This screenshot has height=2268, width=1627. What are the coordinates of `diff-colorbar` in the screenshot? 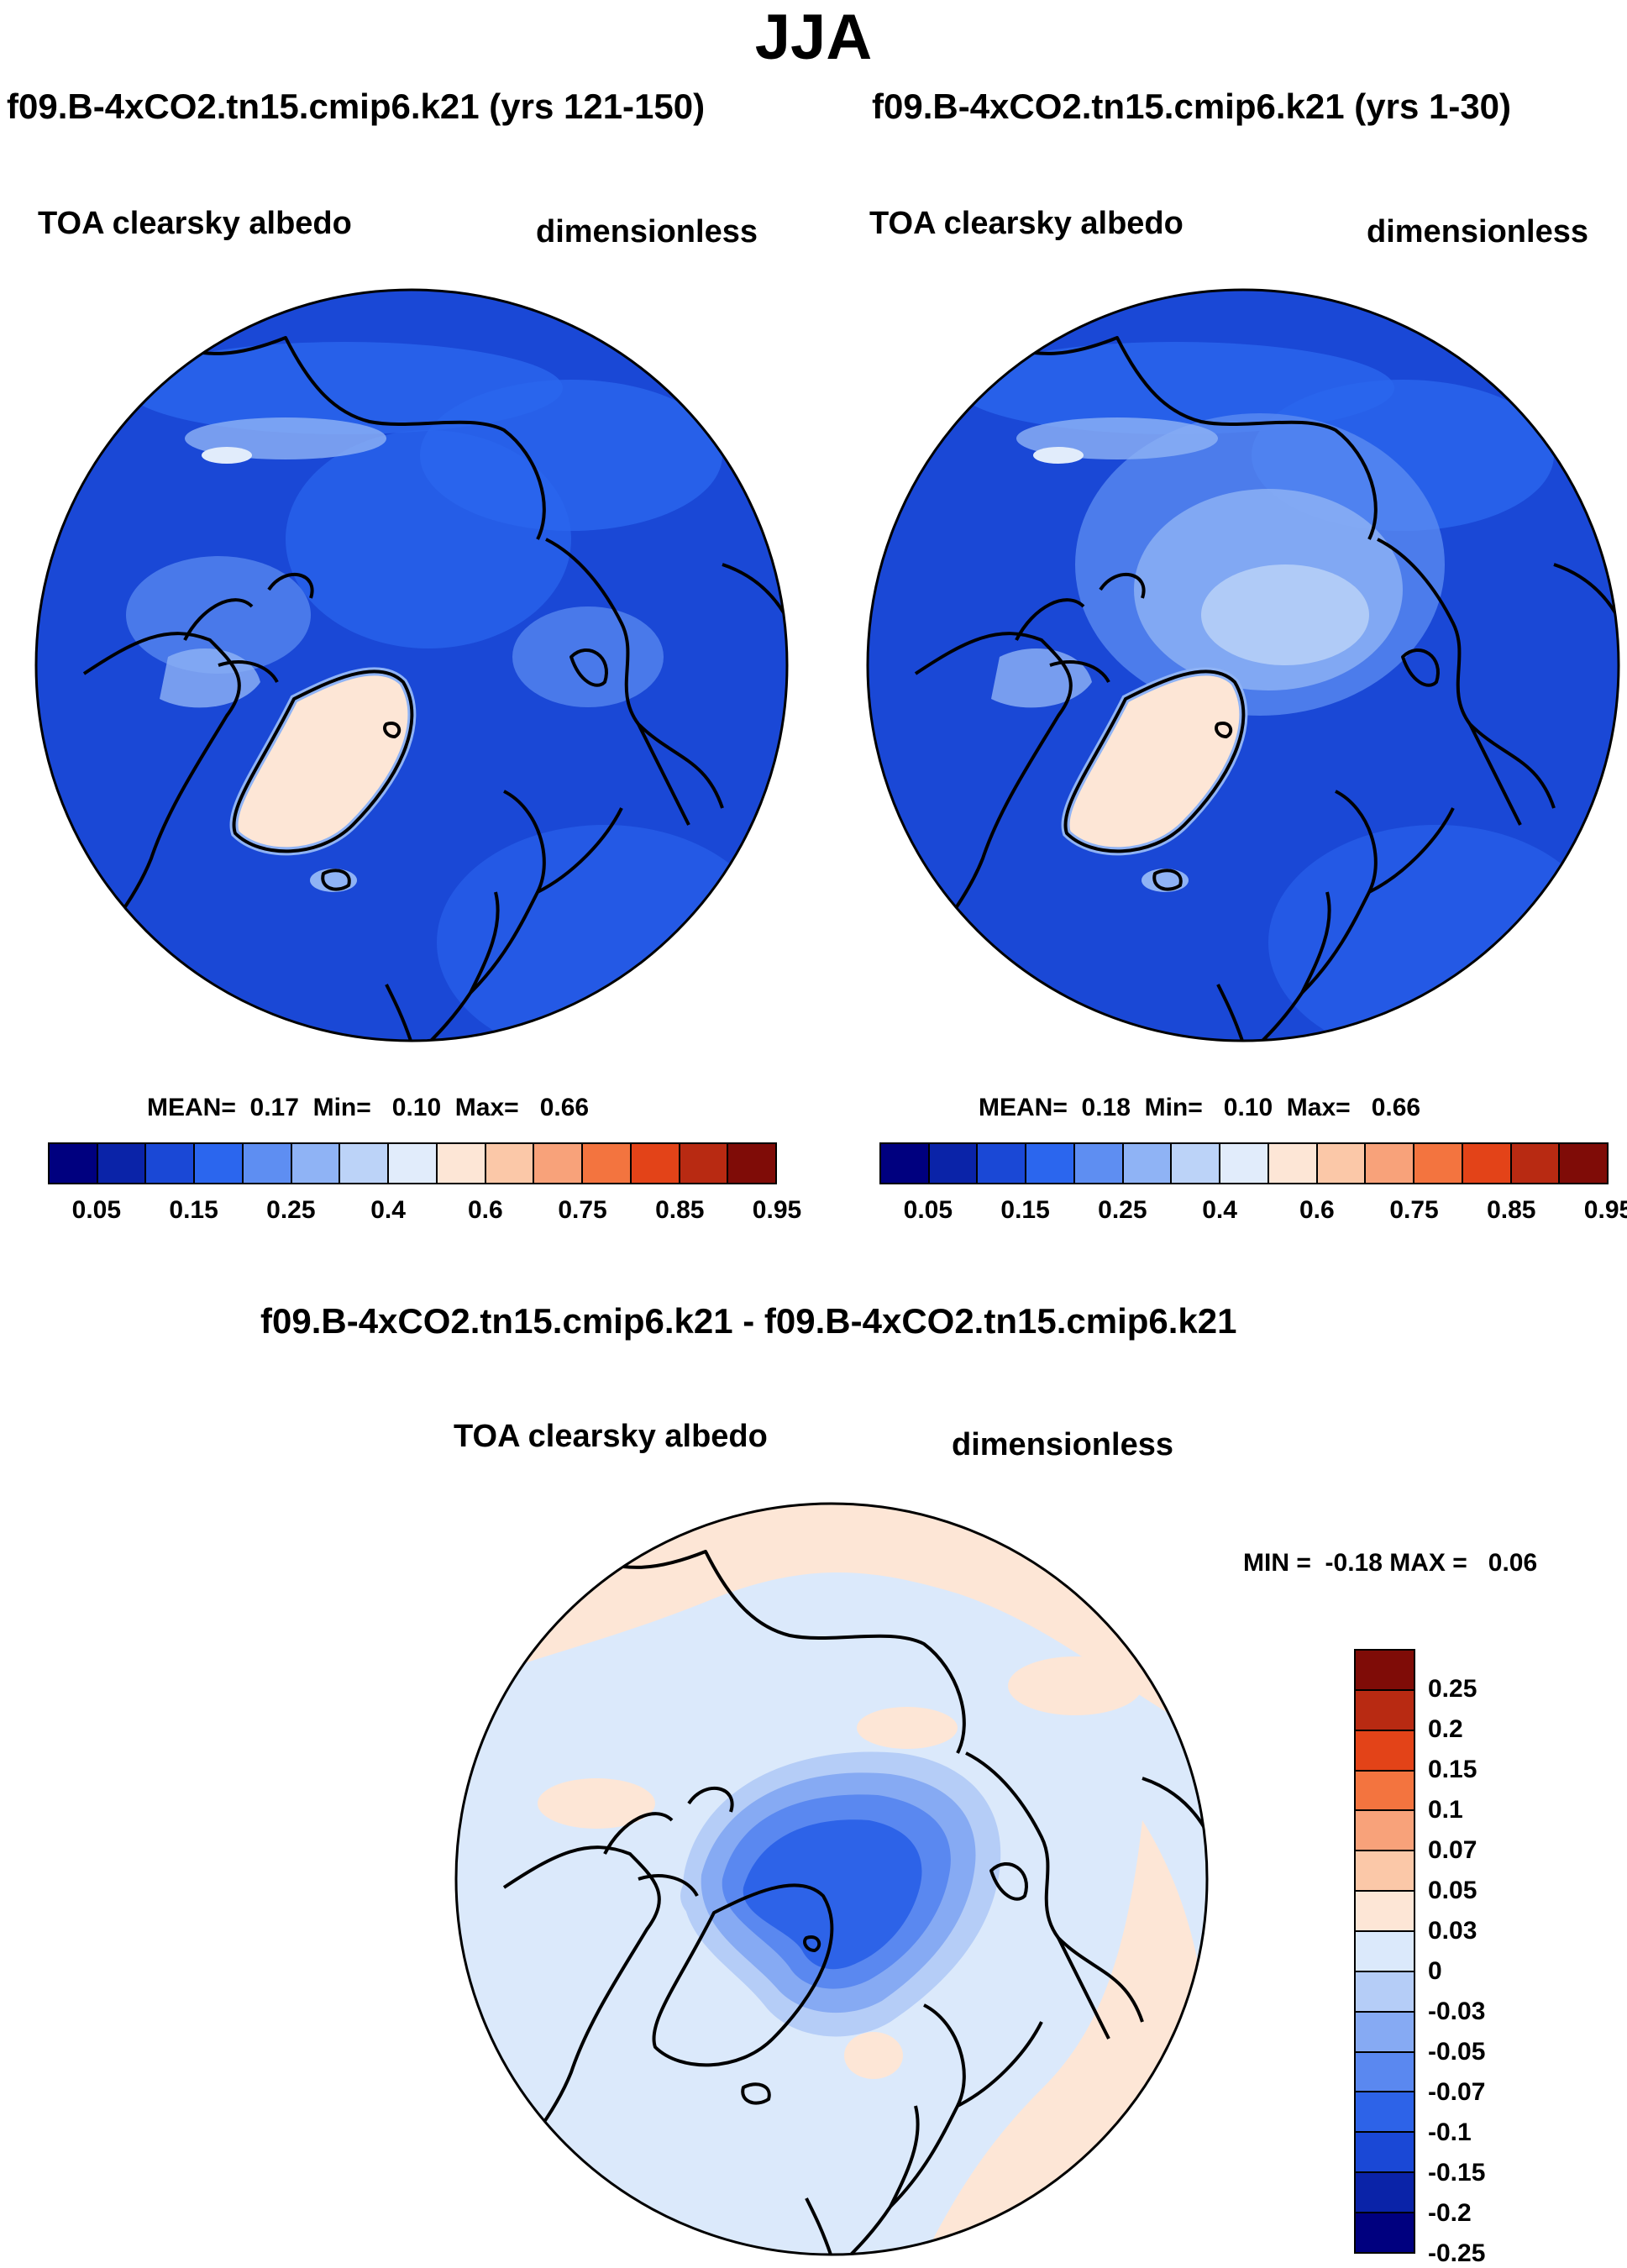 It's located at (1384, 1951).